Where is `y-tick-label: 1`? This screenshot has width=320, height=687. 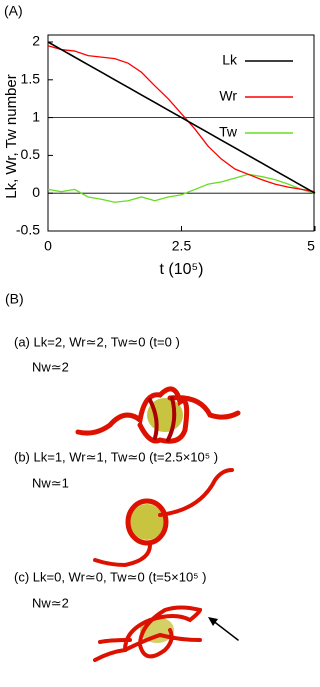 y-tick-label: 1 is located at coordinates (36, 116).